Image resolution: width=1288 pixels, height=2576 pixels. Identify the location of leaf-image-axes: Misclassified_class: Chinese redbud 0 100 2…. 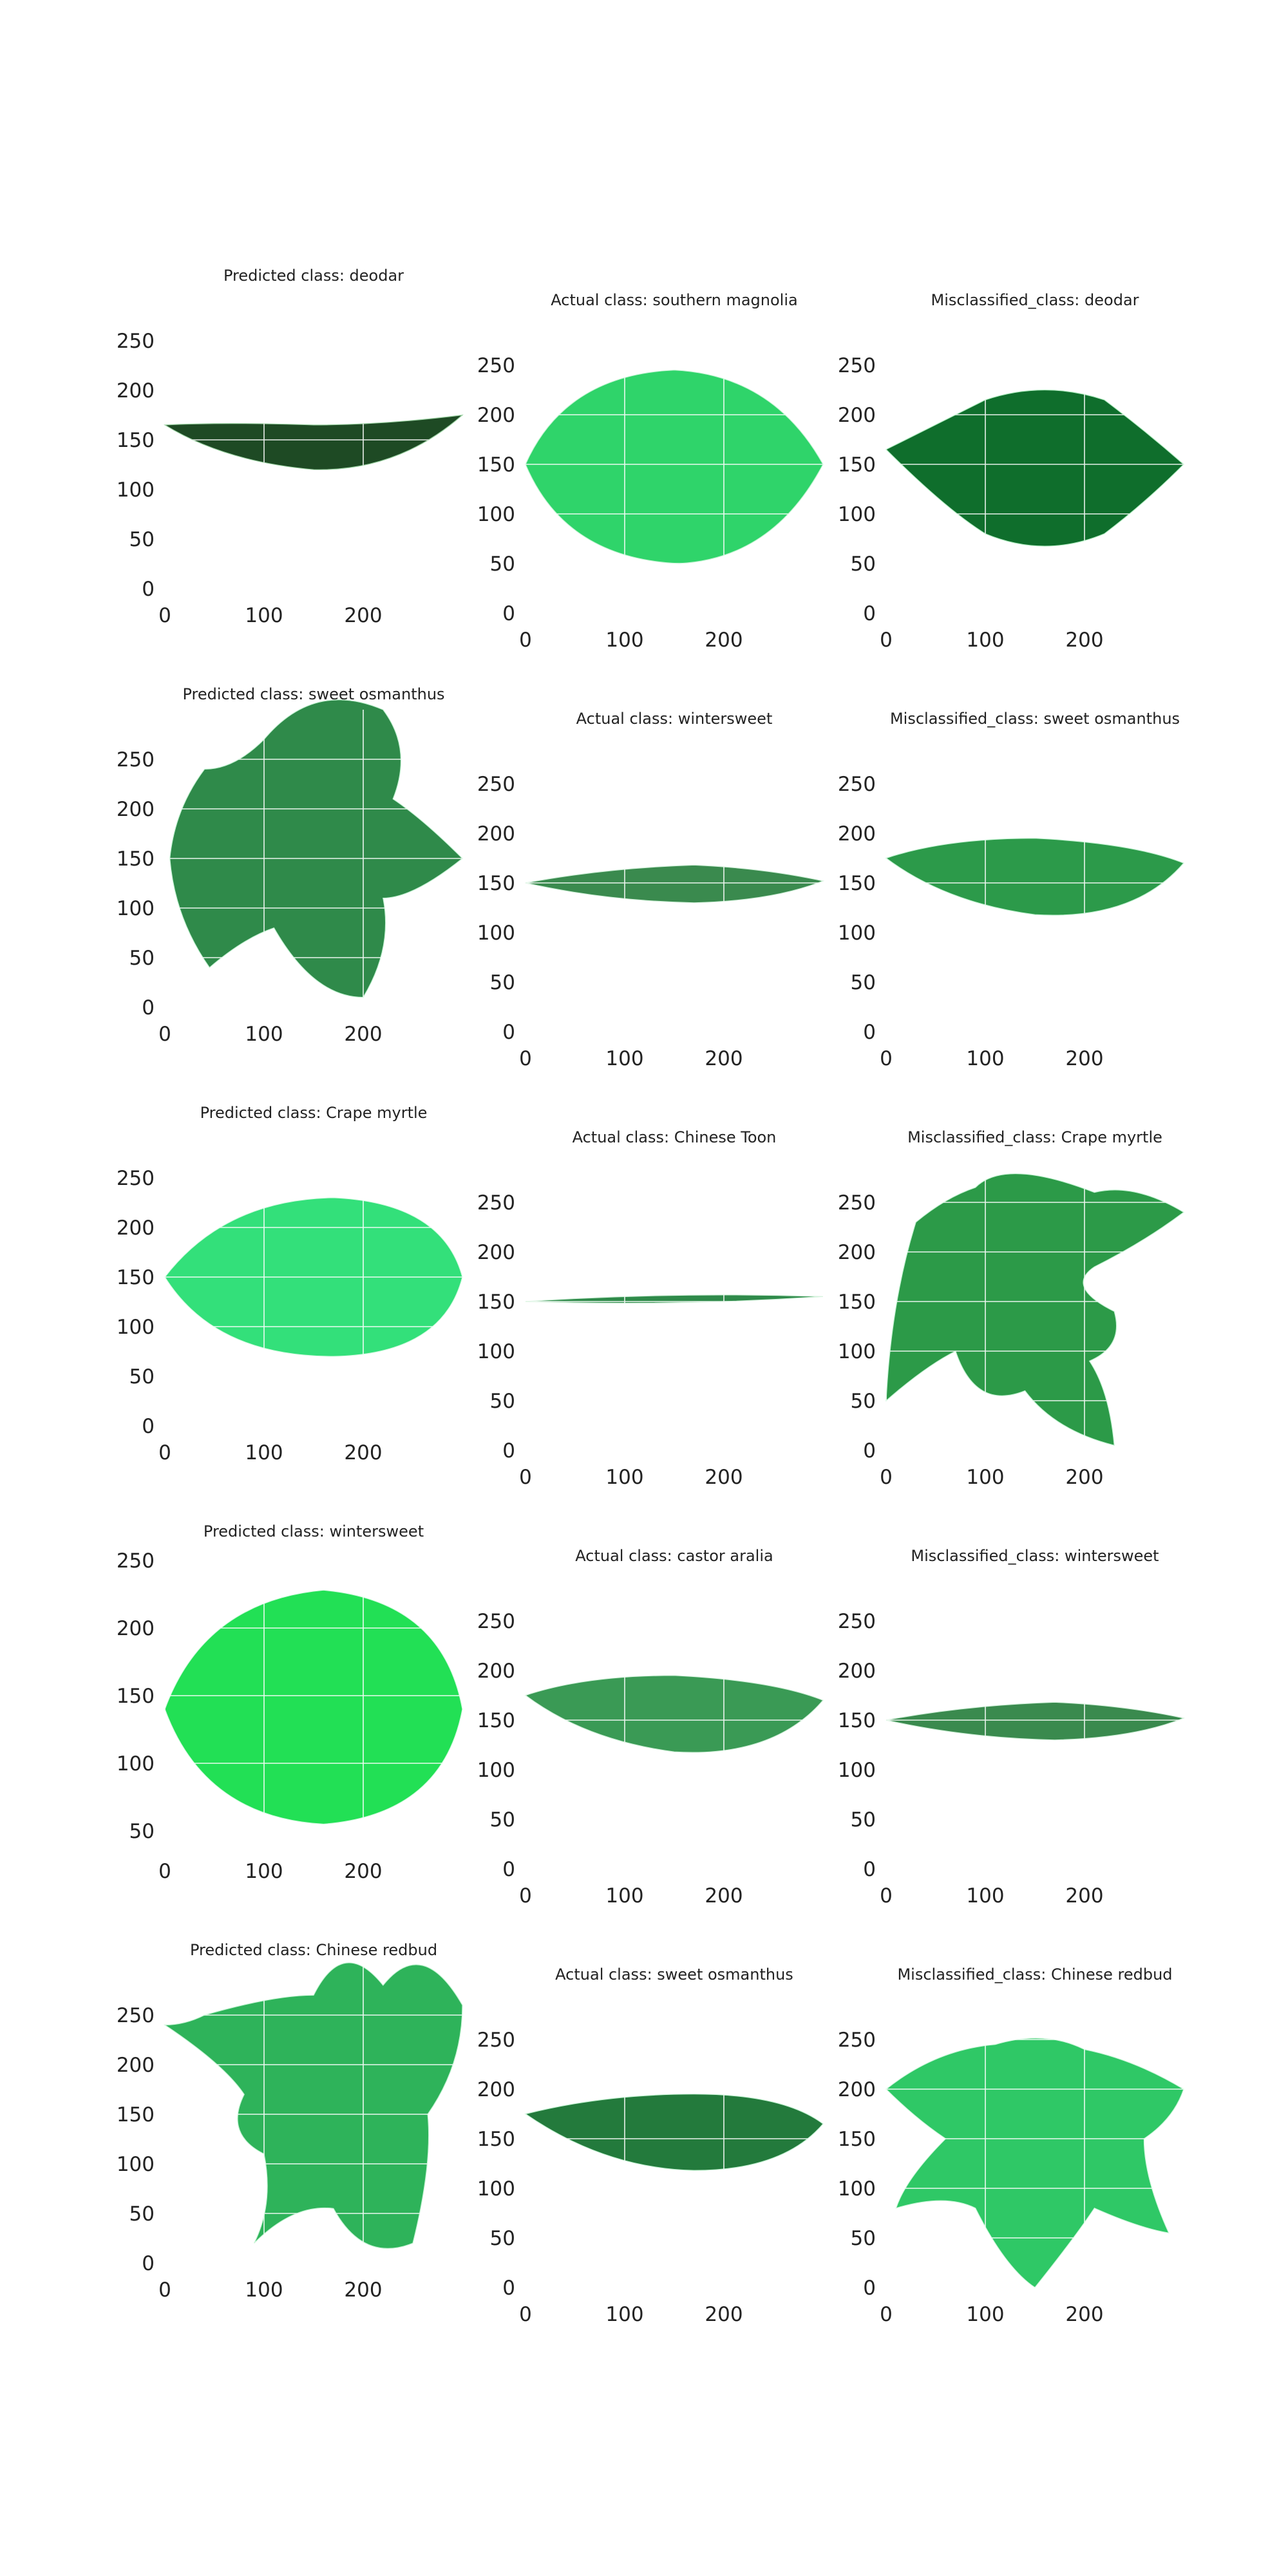
(1017, 2145).